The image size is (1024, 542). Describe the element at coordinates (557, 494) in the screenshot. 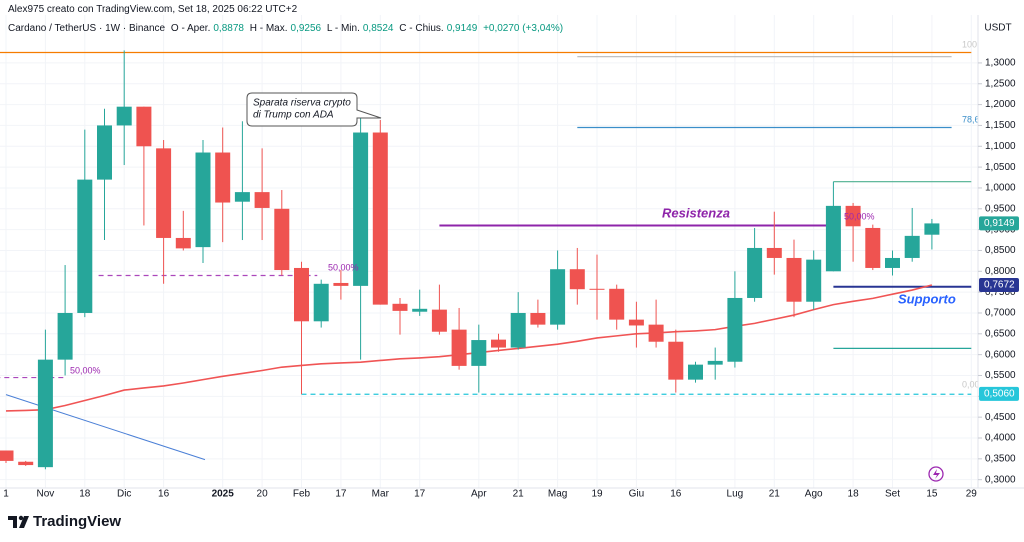

I see `x-tick-label: Mag` at that location.